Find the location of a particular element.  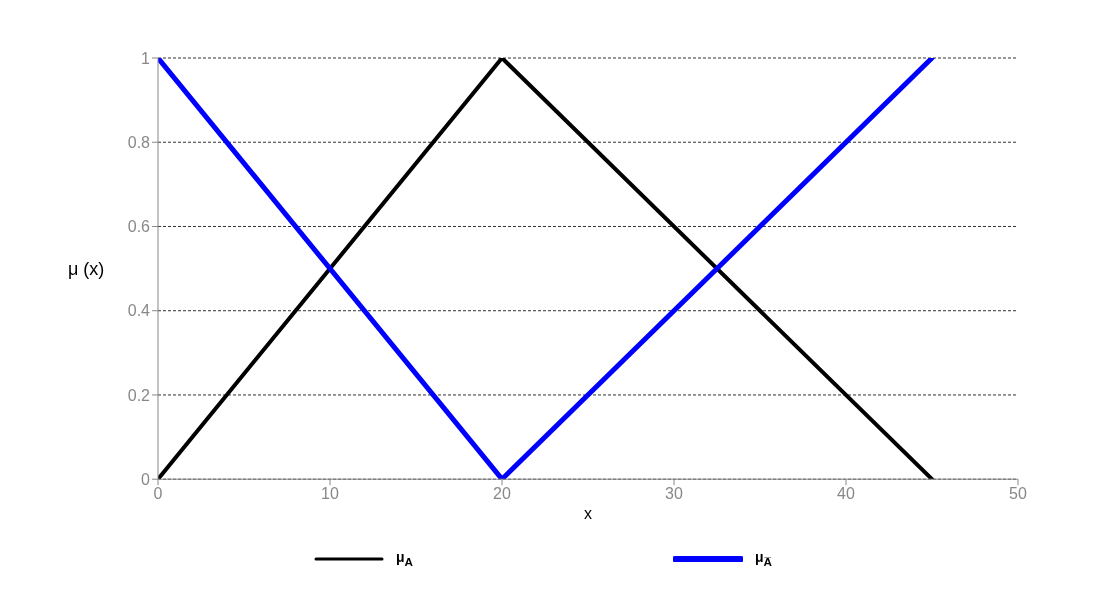

x-axis-title: x is located at coordinates (588, 514).